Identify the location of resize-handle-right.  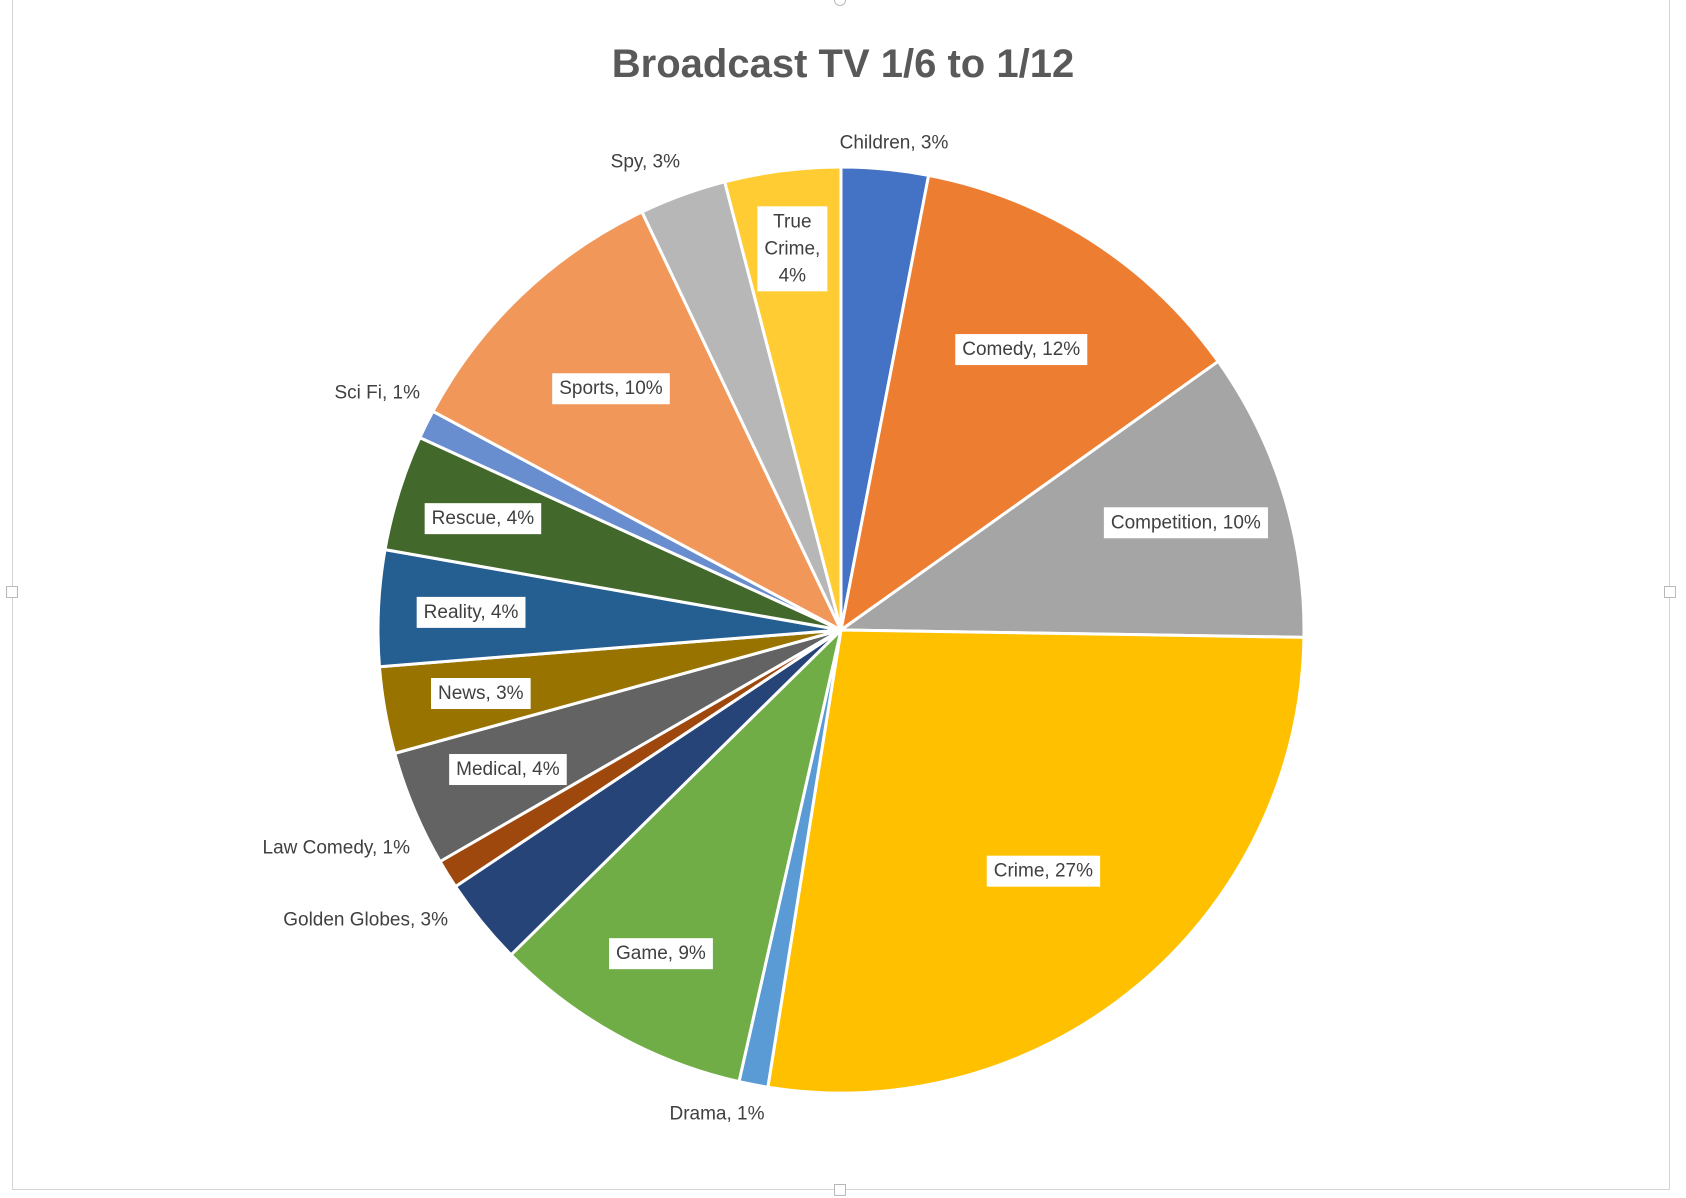
(1670, 592).